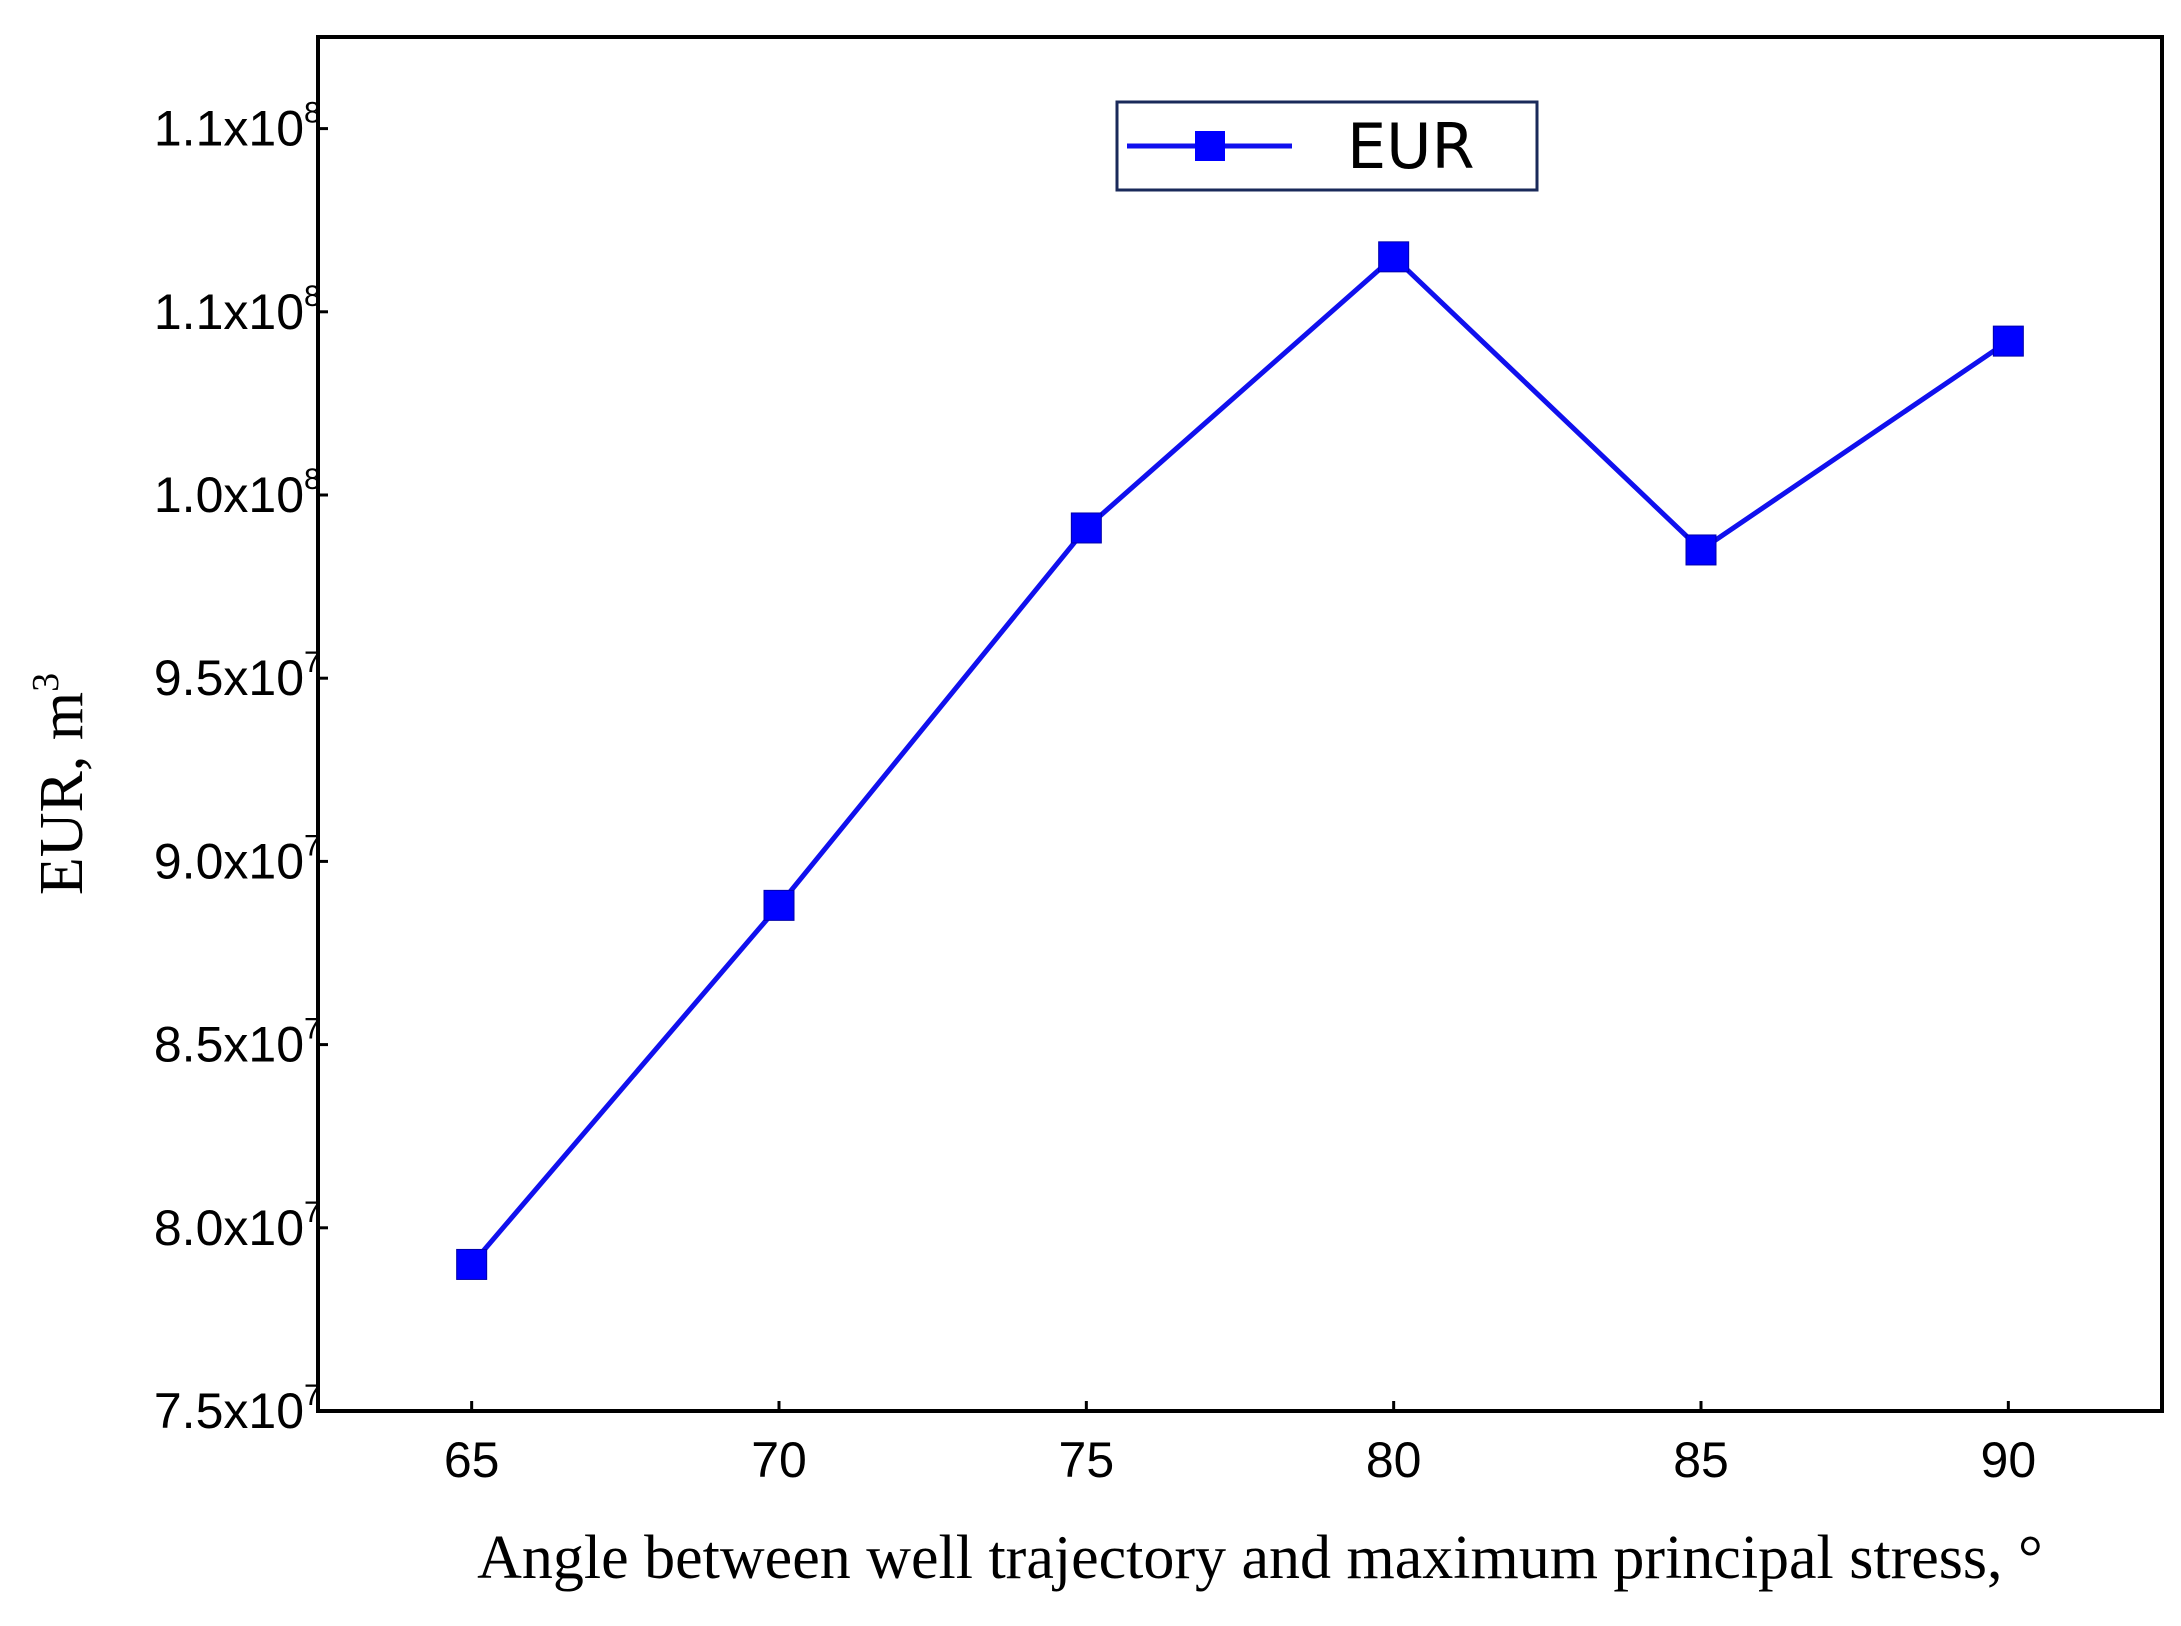 This screenshot has height=1626, width=2181. I want to click on y-tick-label: 1.0x10, so click(229, 495).